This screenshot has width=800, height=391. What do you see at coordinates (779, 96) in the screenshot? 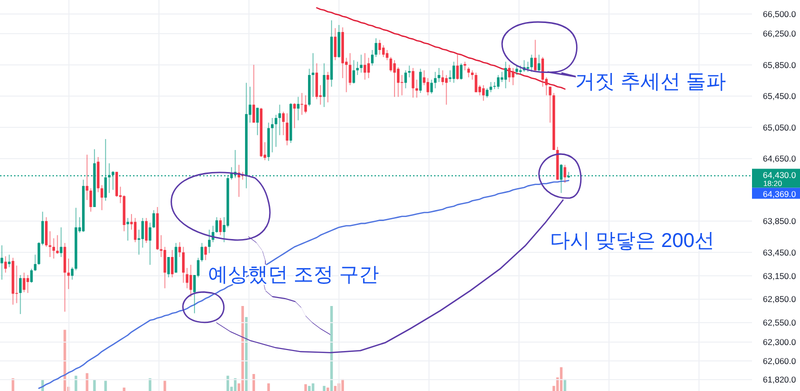
I see `y-tick-label: 65,450.0` at bounding box center [779, 96].